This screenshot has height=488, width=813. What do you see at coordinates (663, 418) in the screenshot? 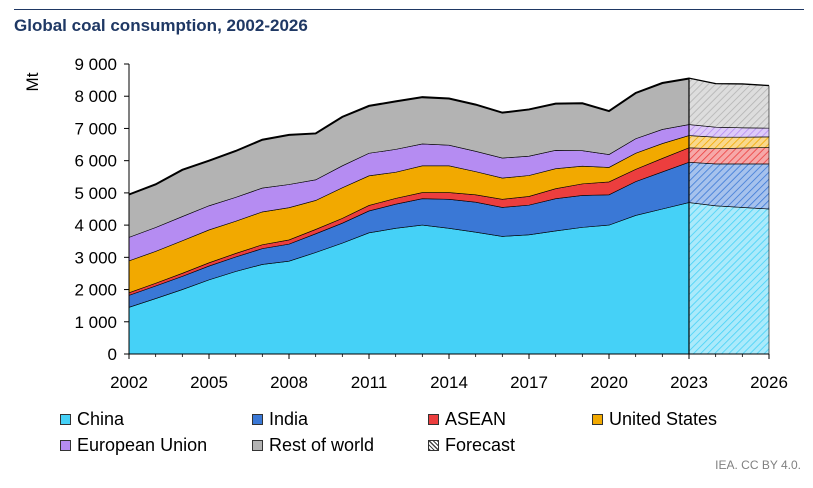
I see `legend-label: United States` at bounding box center [663, 418].